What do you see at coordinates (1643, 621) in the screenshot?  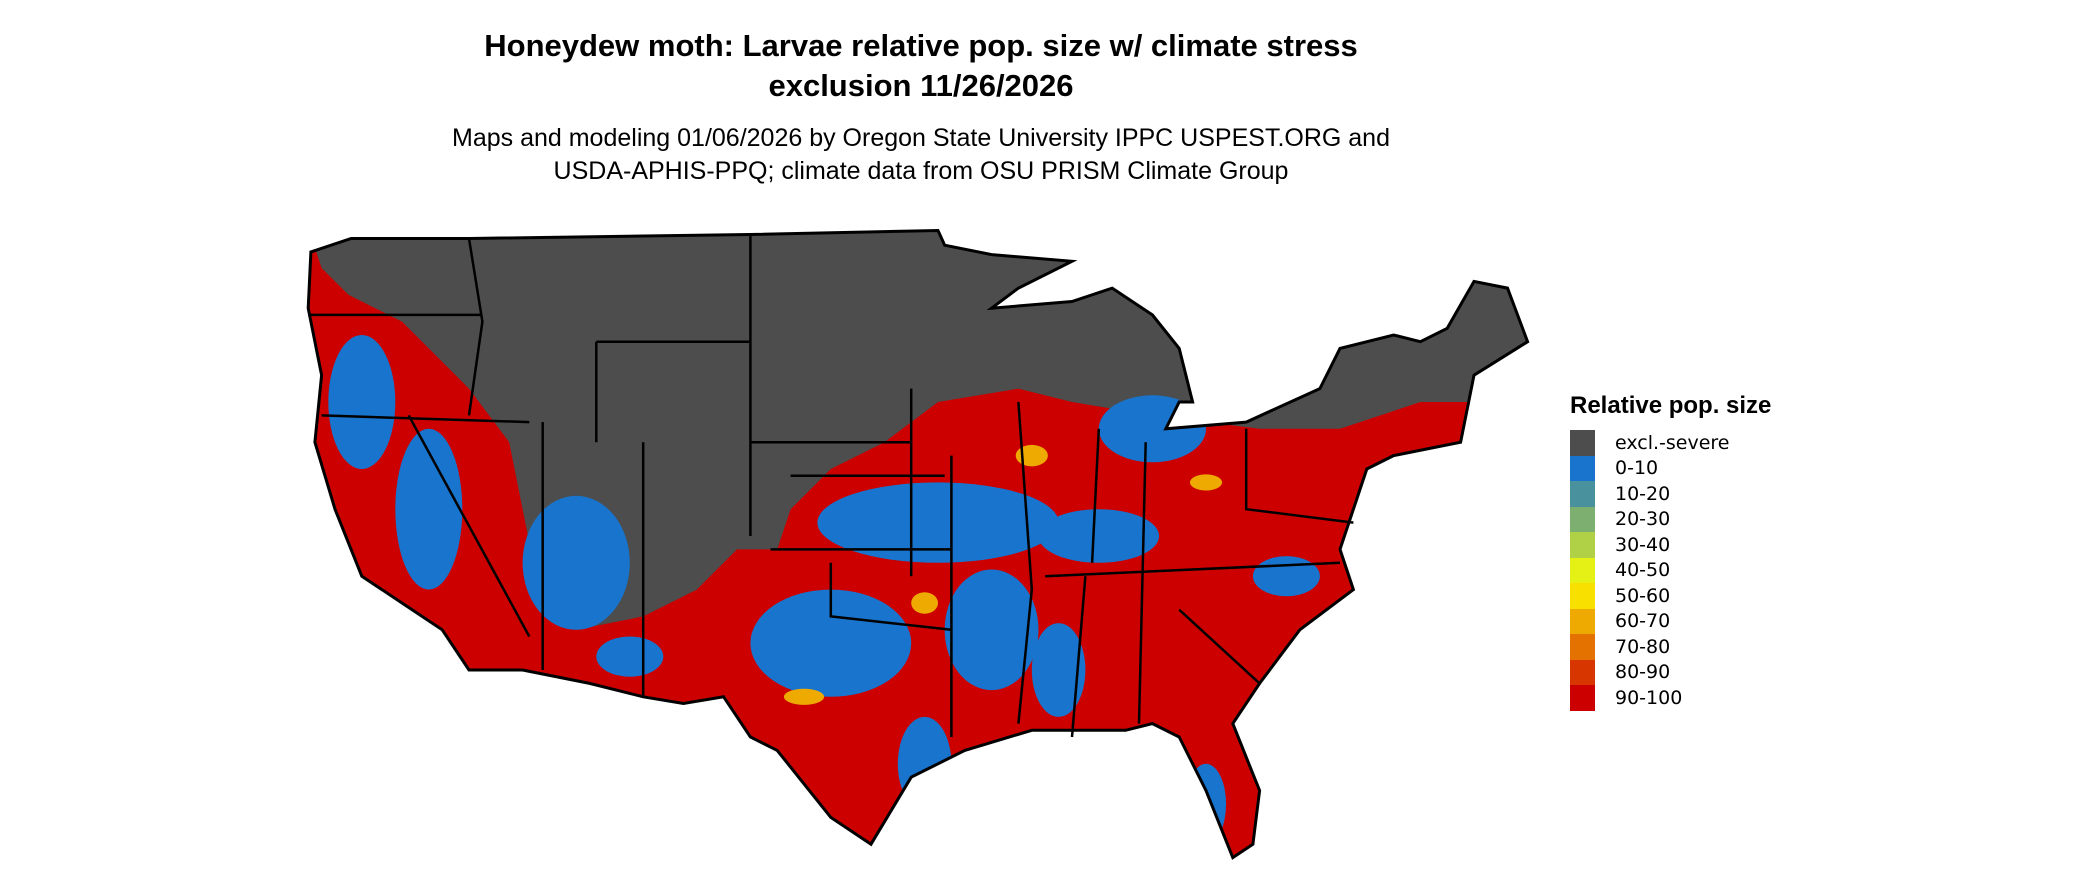 I see `legend-label: 60-70` at bounding box center [1643, 621].